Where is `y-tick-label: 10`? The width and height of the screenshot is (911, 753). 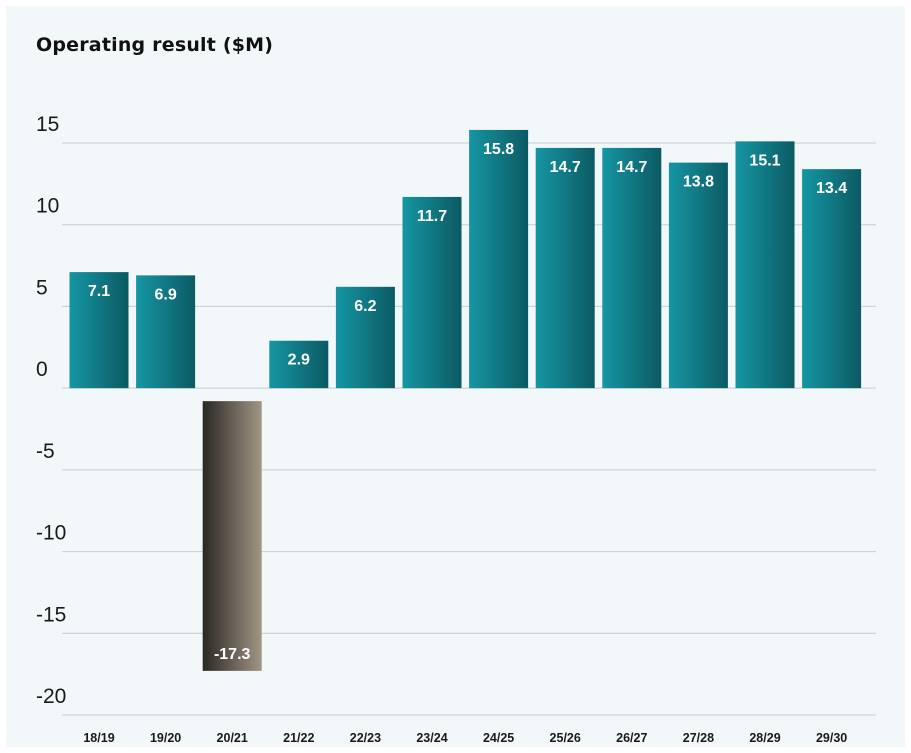
y-tick-label: 10 is located at coordinates (47, 206).